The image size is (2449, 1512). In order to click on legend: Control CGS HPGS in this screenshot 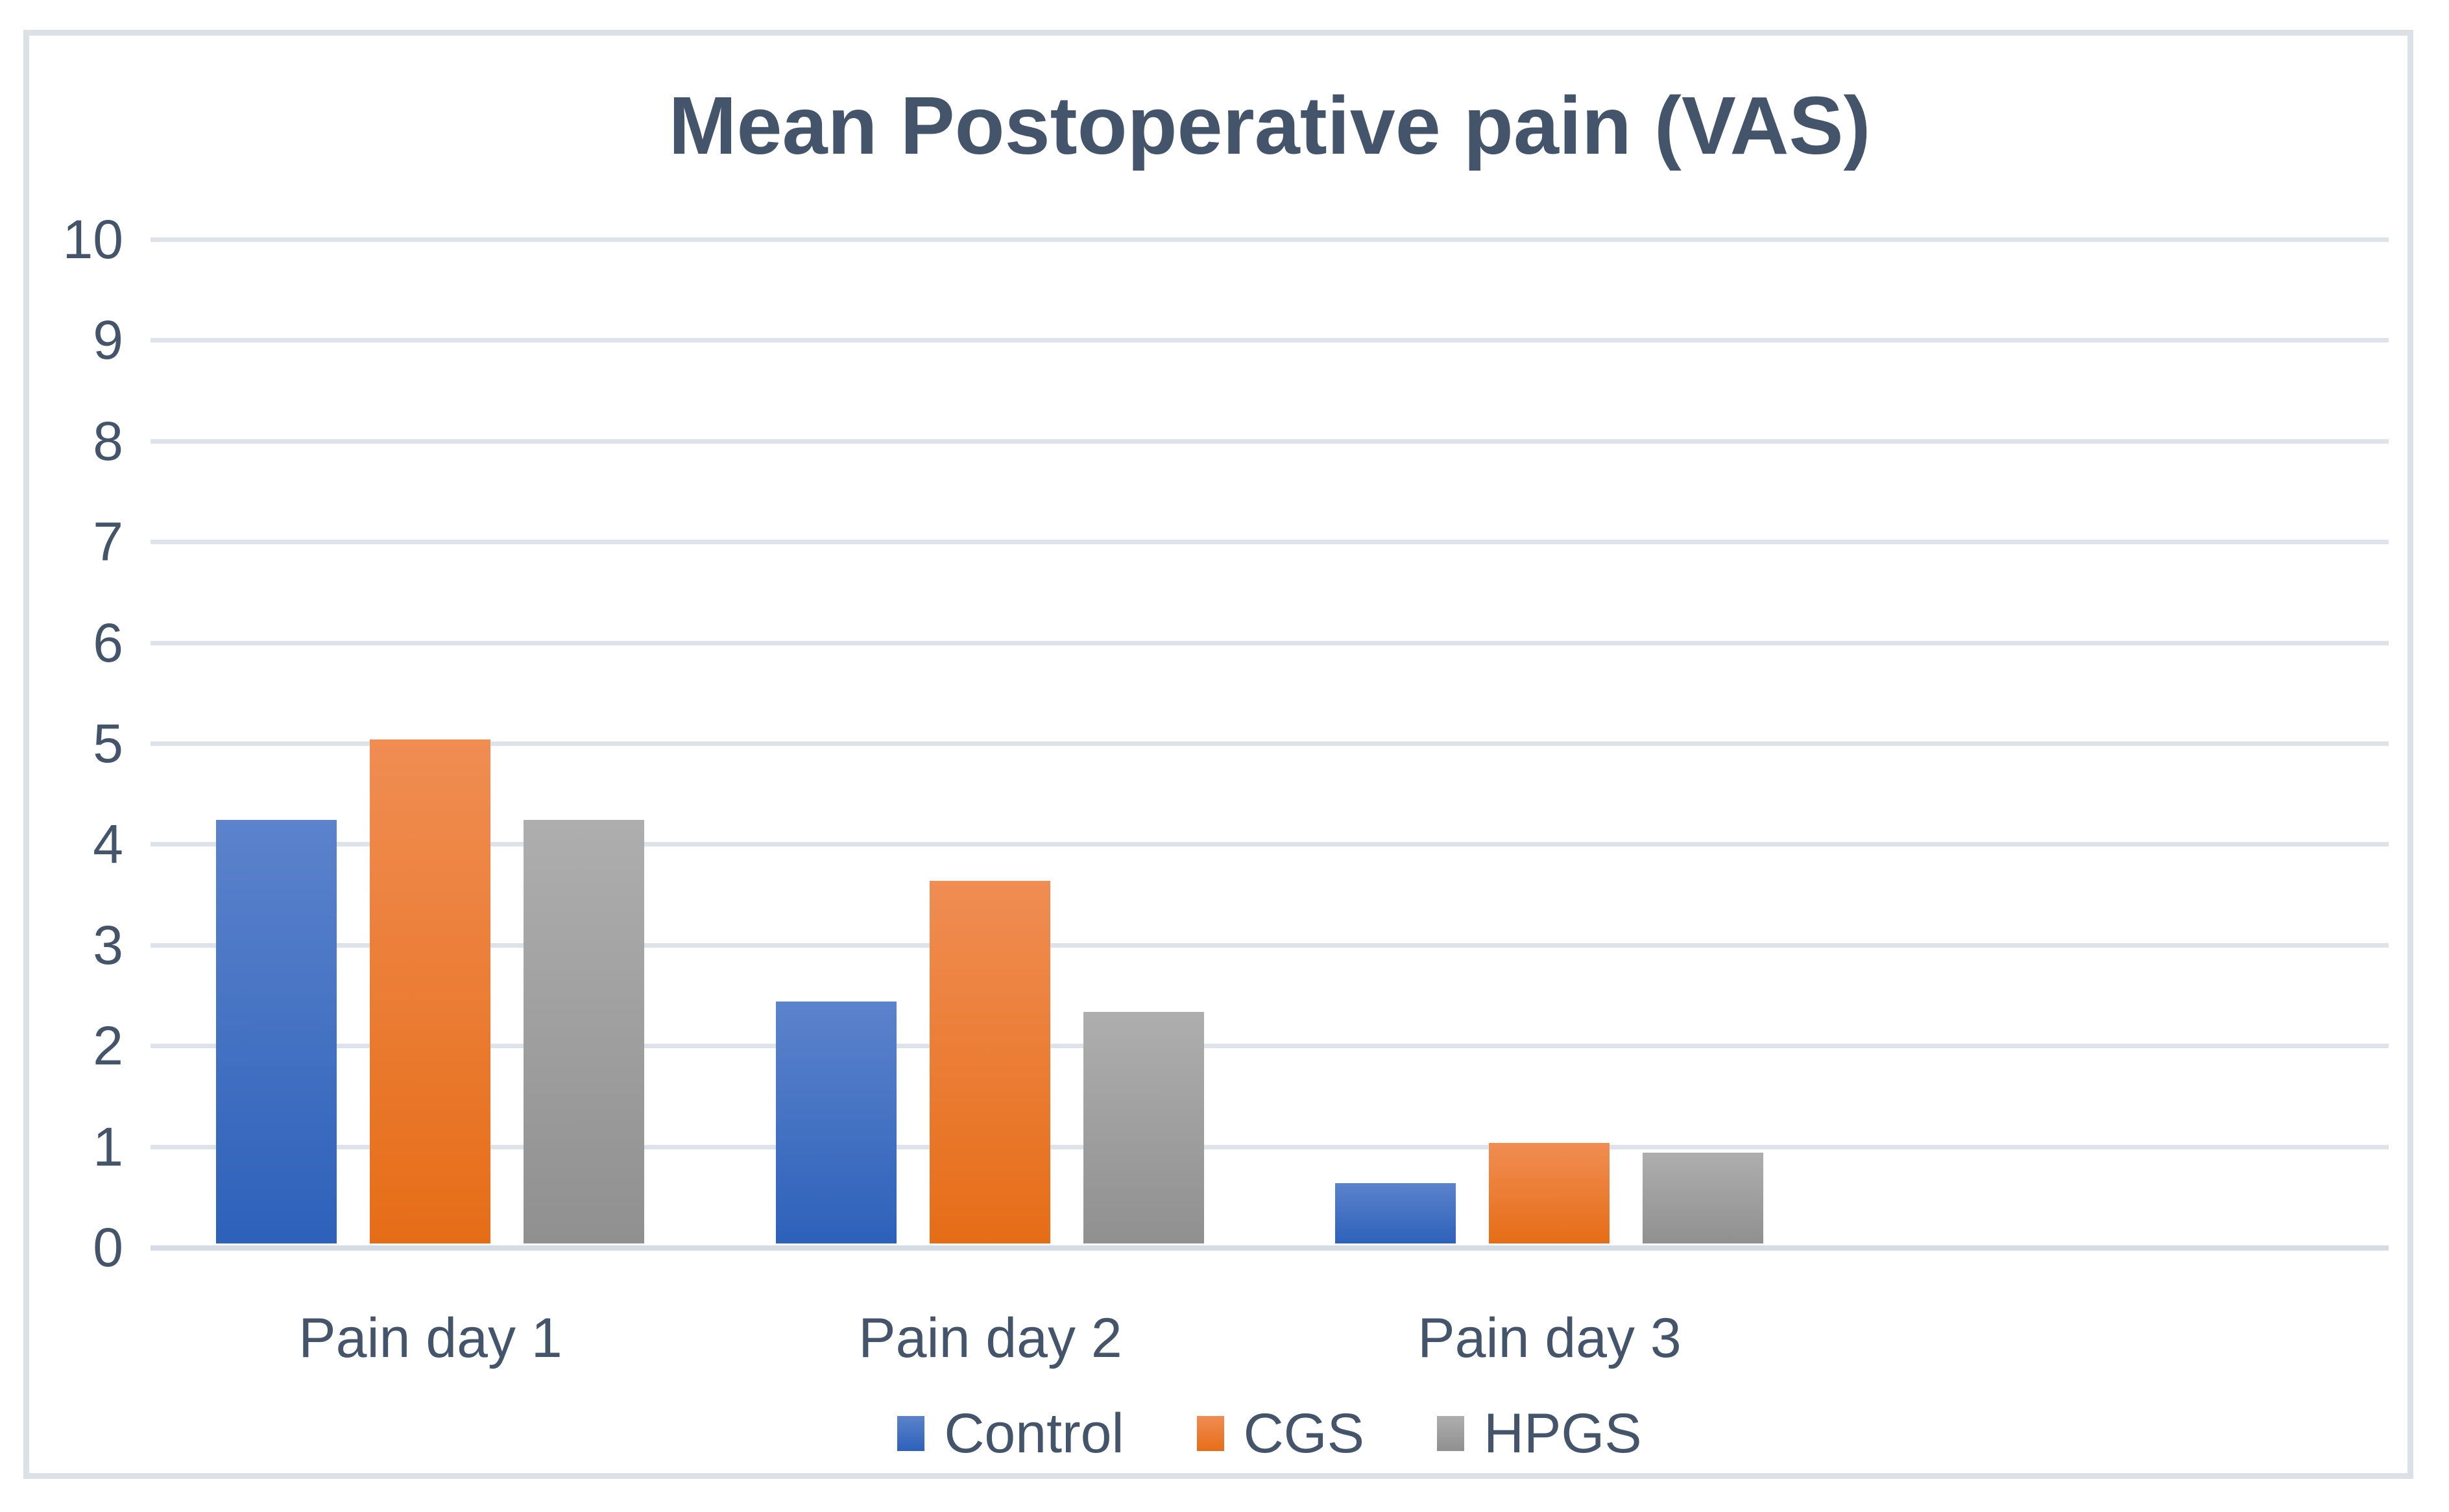, I will do `click(1270, 1434)`.